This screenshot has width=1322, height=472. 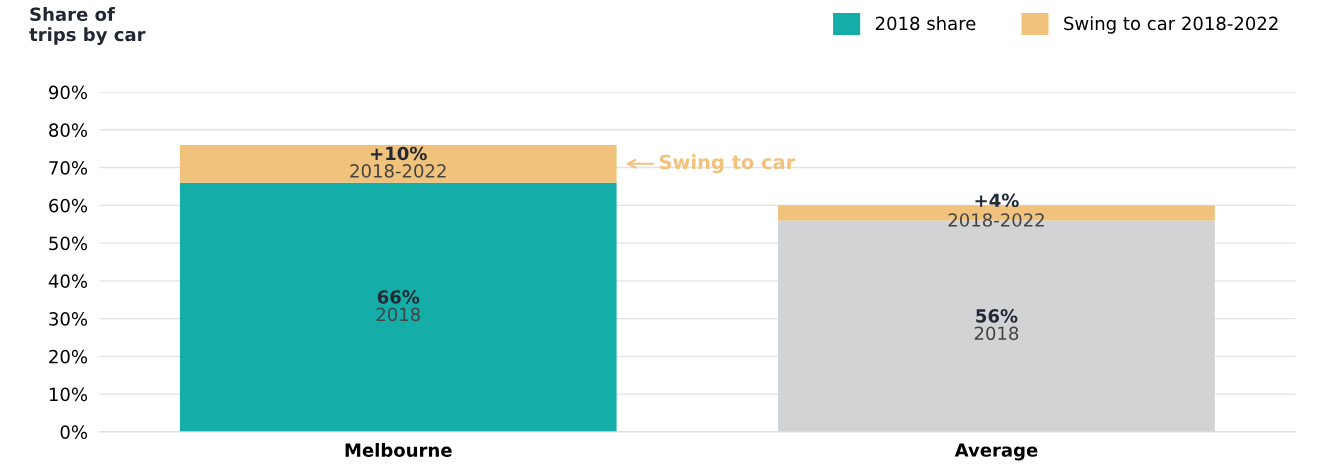 I want to click on y-tick-label: 40%, so click(x=68, y=281).